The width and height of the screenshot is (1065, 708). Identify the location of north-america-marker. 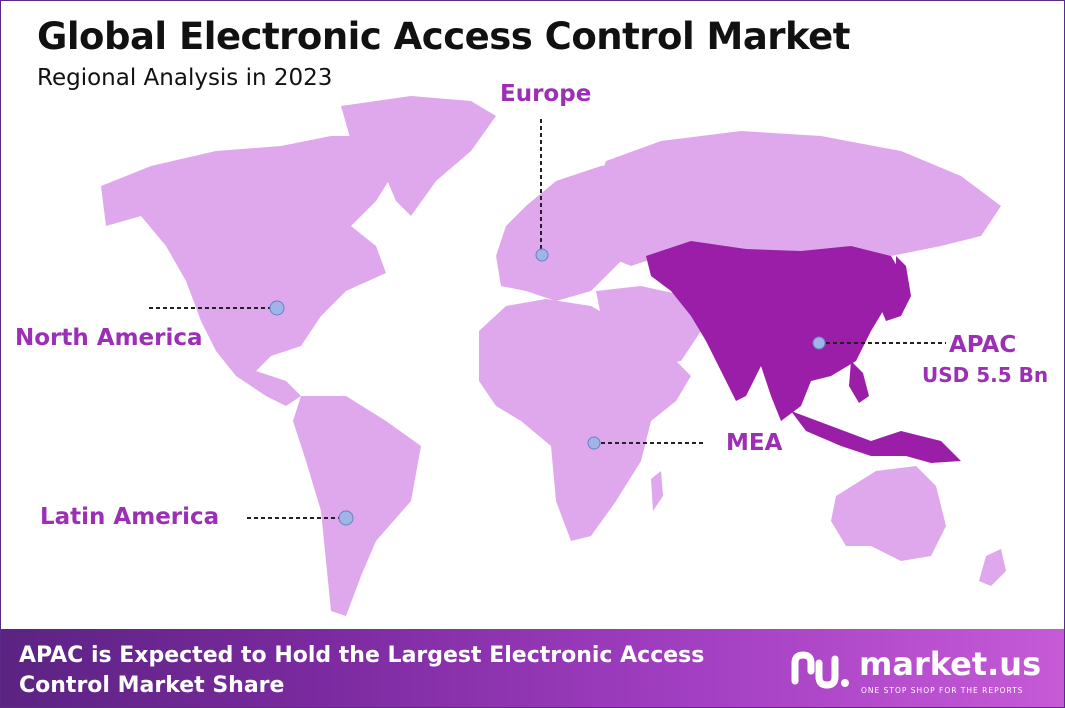
(277, 308).